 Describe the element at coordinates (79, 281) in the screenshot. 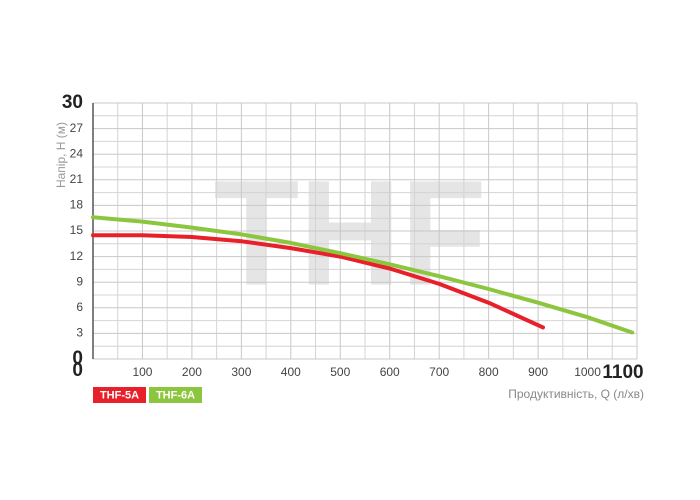

I see `y-tick-label: 9` at that location.